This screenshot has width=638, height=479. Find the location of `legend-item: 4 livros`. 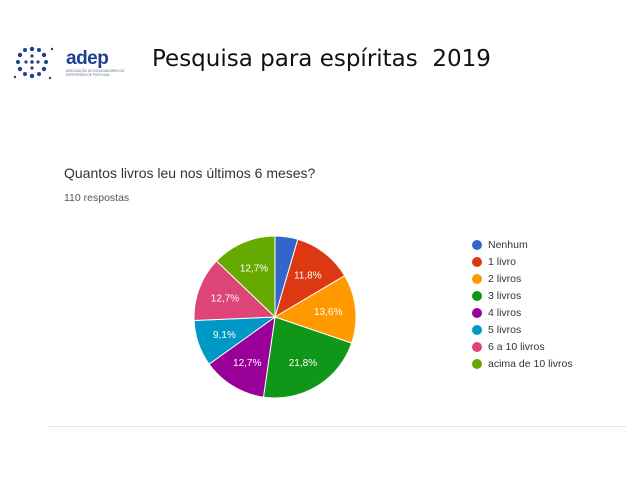

legend-item: 4 livros is located at coordinates (522, 312).